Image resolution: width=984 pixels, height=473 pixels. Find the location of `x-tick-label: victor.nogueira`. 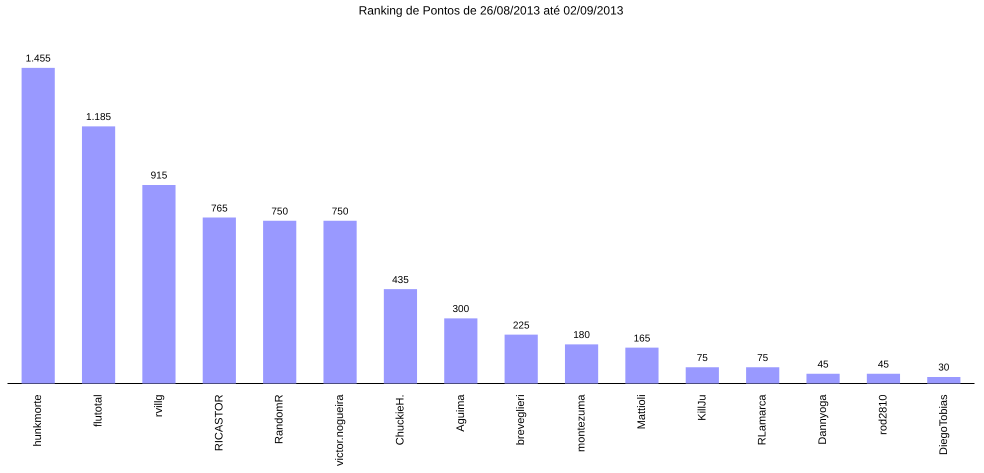

x-tick-label: victor.nogueira is located at coordinates (340, 430).